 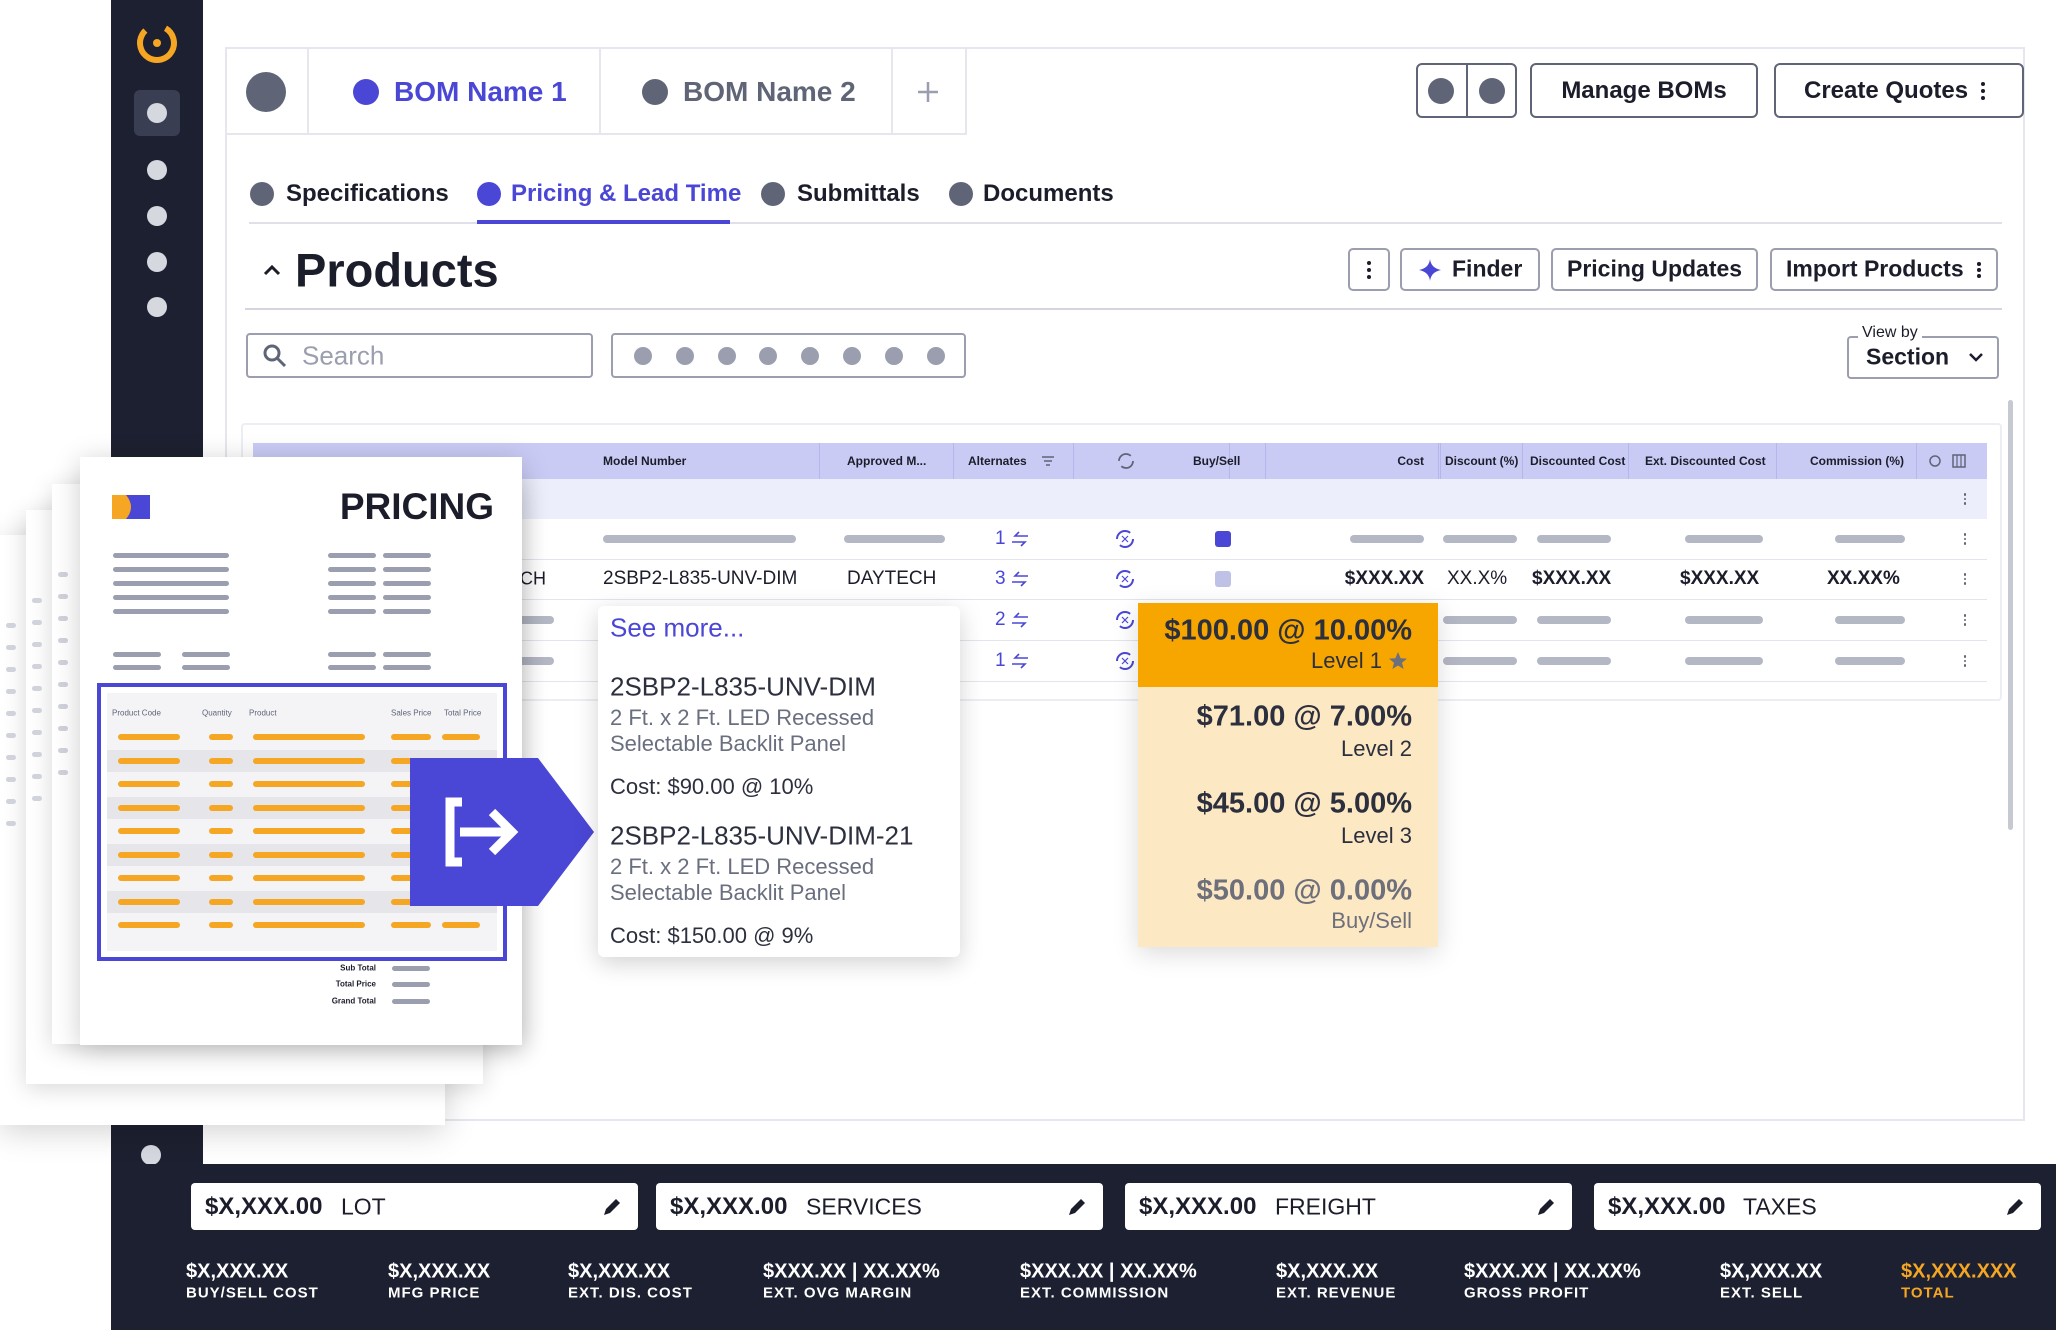 I want to click on doc-logo-icon, so click(x=131, y=507).